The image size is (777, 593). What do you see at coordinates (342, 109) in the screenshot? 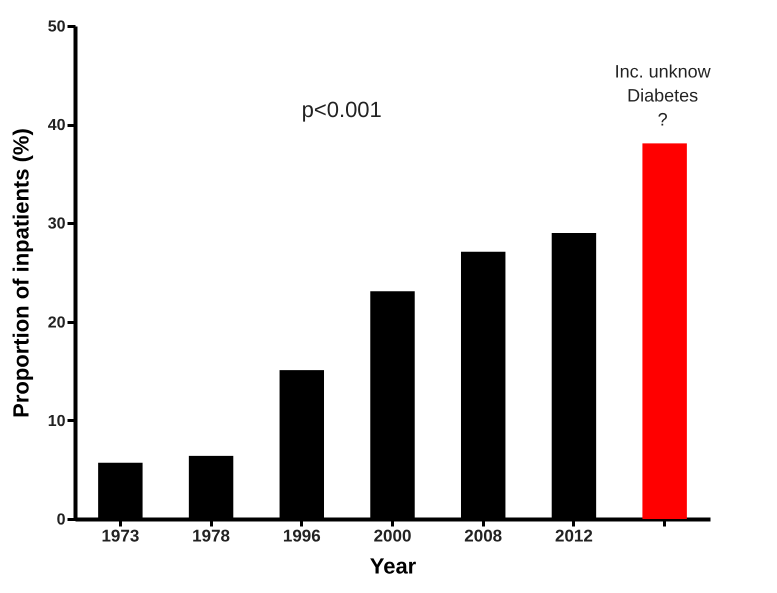
I see `annotation: p<0.001` at bounding box center [342, 109].